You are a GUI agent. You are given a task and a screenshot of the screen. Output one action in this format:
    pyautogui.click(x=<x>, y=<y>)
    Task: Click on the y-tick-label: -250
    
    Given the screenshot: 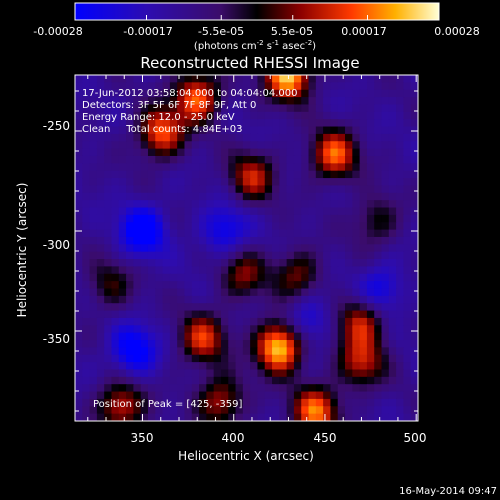 What is the action you would take?
    pyautogui.click(x=56, y=126)
    